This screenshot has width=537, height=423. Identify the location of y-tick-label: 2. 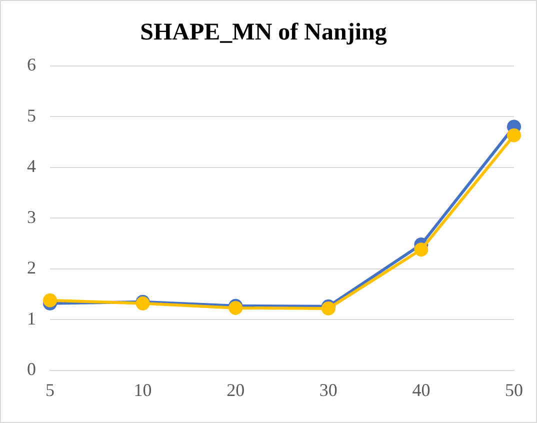
(31, 268).